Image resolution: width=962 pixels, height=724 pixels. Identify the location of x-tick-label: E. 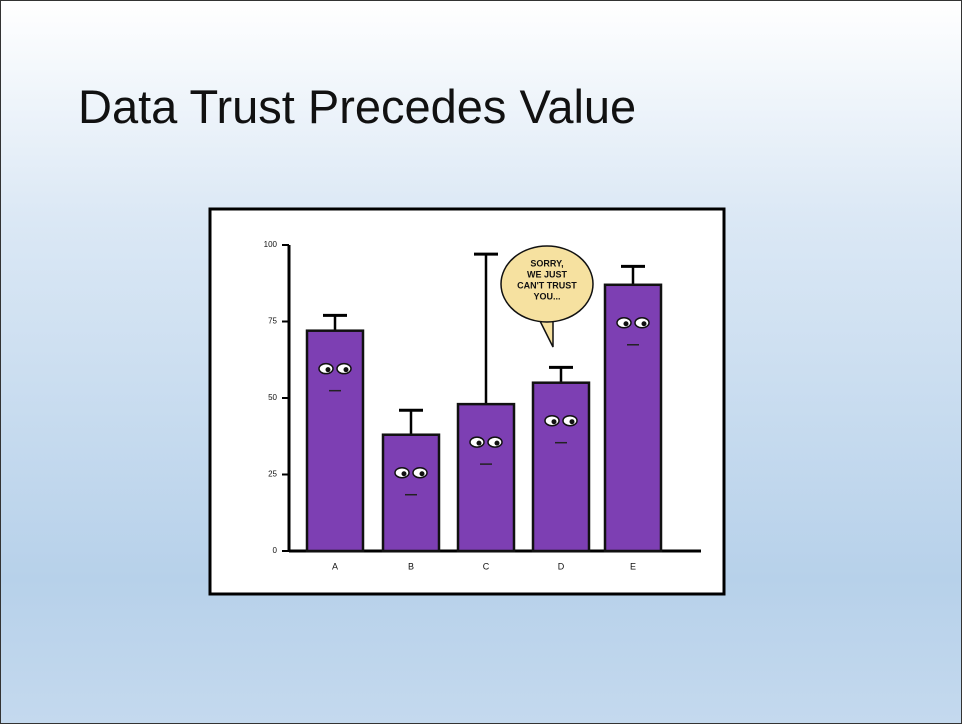
(633, 566).